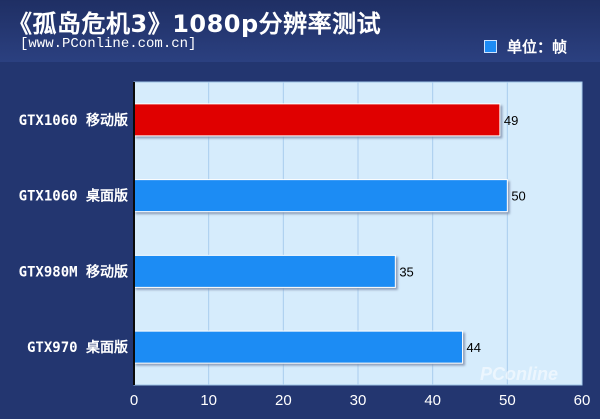 This screenshot has height=419, width=600. What do you see at coordinates (406, 271) in the screenshot?
I see `value-label: 35` at bounding box center [406, 271].